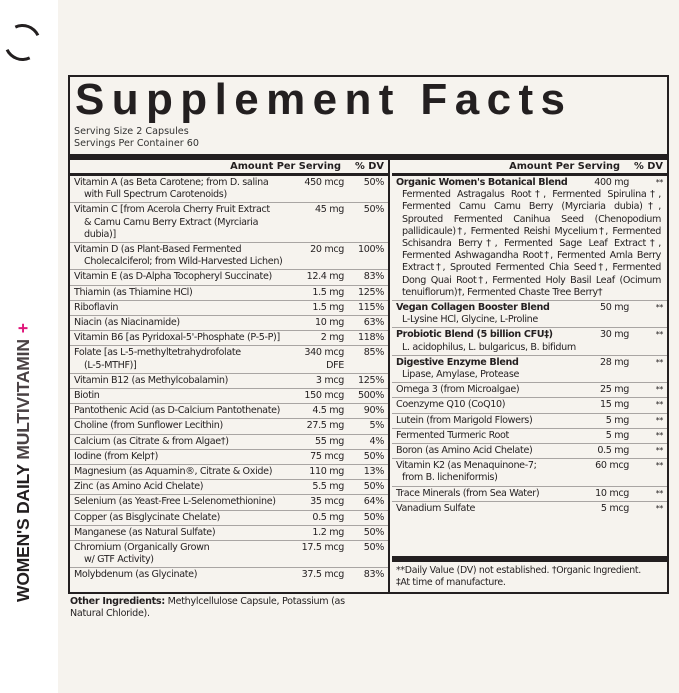 This screenshot has height=693, width=679. Describe the element at coordinates (142, 548) in the screenshot. I see `nutrient-name-line: Chromium (Organically Grown` at that location.